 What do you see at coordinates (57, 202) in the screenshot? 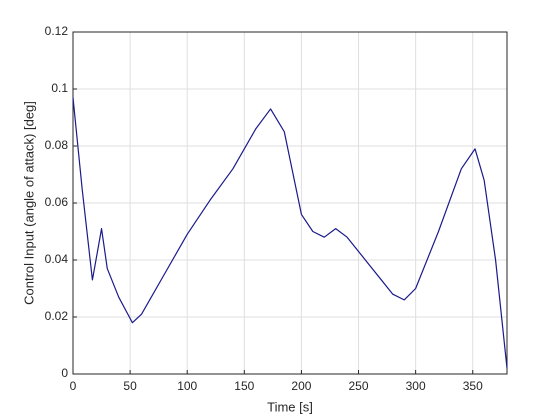
I see `y-tick-label: 0.06` at bounding box center [57, 202].